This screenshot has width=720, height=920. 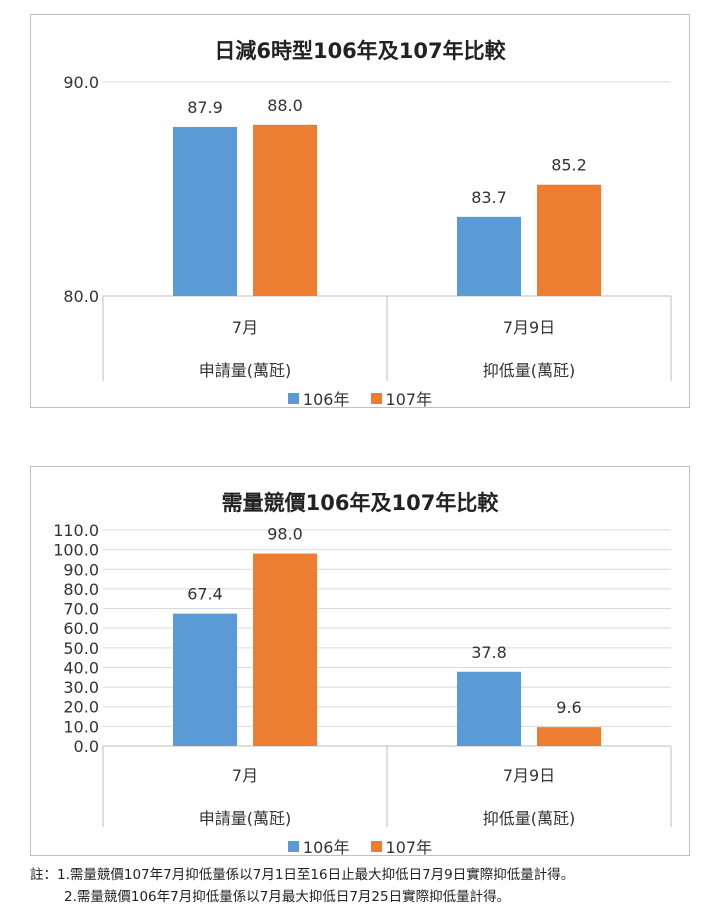 What do you see at coordinates (76, 550) in the screenshot?
I see `y-tick-label: 100.0` at bounding box center [76, 550].